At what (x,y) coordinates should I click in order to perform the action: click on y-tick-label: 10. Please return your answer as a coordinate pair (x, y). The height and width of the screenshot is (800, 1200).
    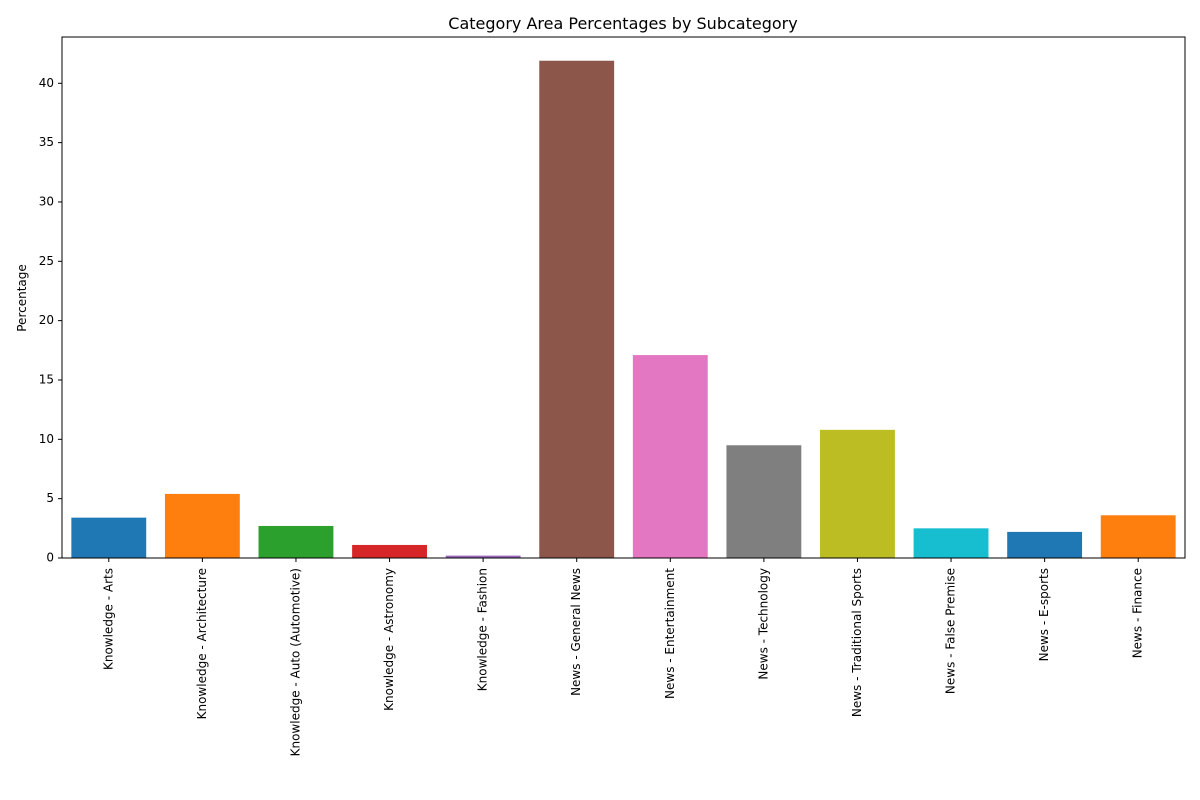
    Looking at the image, I should click on (46, 439).